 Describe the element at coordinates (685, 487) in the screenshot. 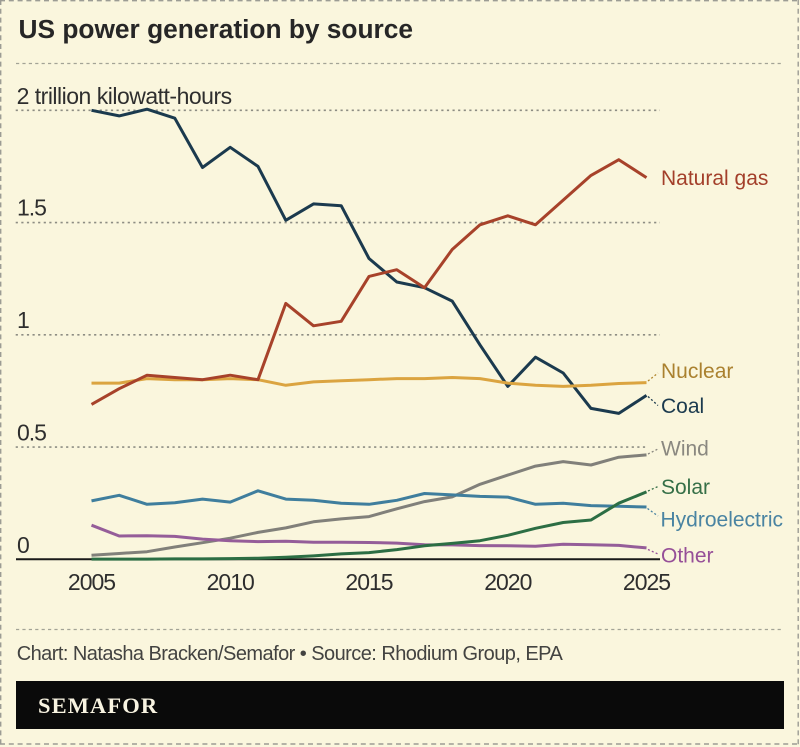

I see `svg-text: Solar` at that location.